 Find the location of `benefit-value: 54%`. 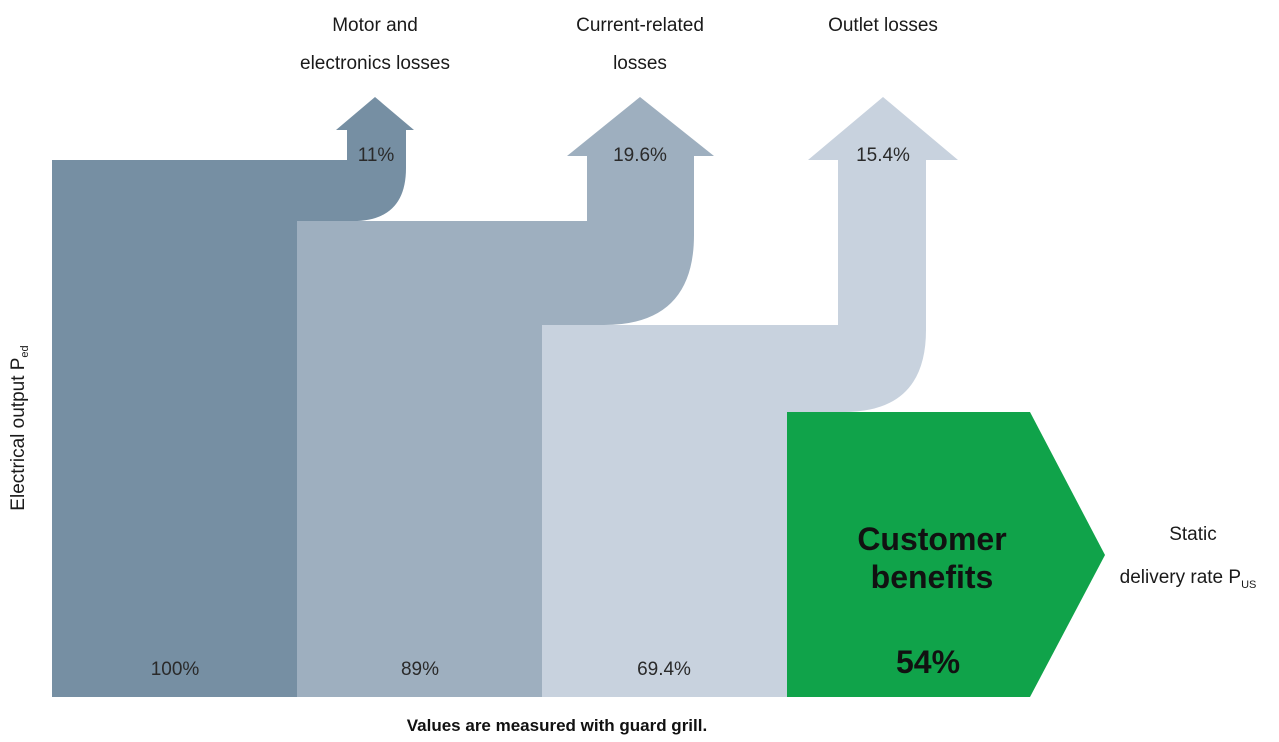

benefit-value: 54% is located at coordinates (928, 662).